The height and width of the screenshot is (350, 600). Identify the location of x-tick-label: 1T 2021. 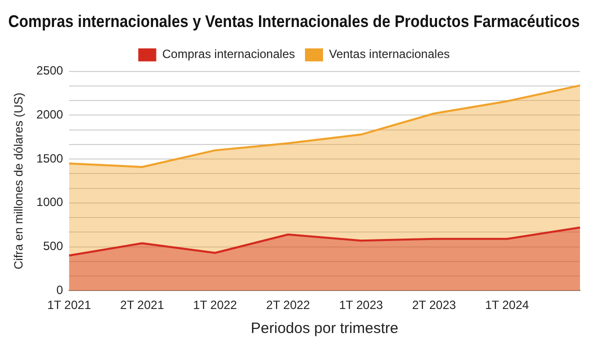
(69, 305).